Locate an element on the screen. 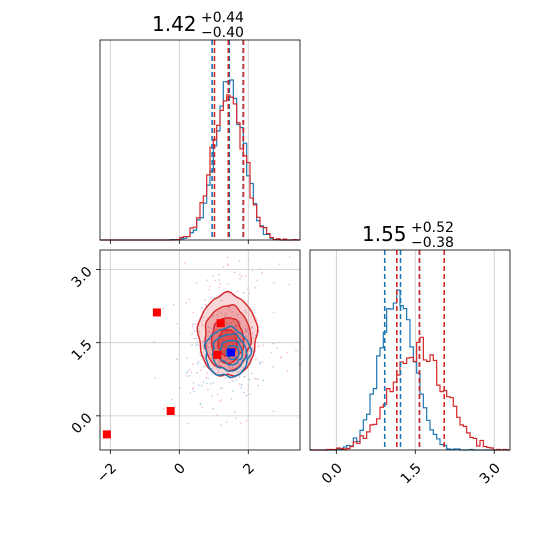  panel-hist-bottom-quantiles is located at coordinates (414, 350).